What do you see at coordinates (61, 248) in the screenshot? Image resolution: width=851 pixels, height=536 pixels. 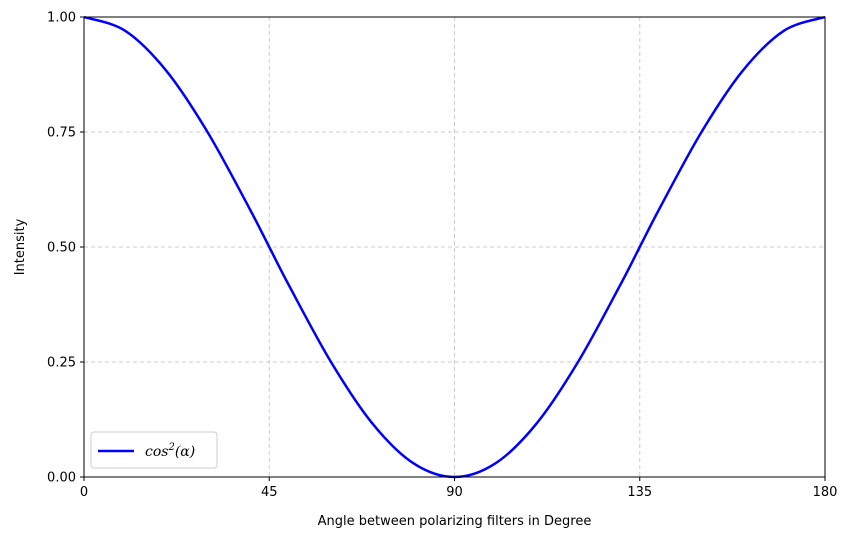 I see `y-tick-label: 0.50` at bounding box center [61, 248].